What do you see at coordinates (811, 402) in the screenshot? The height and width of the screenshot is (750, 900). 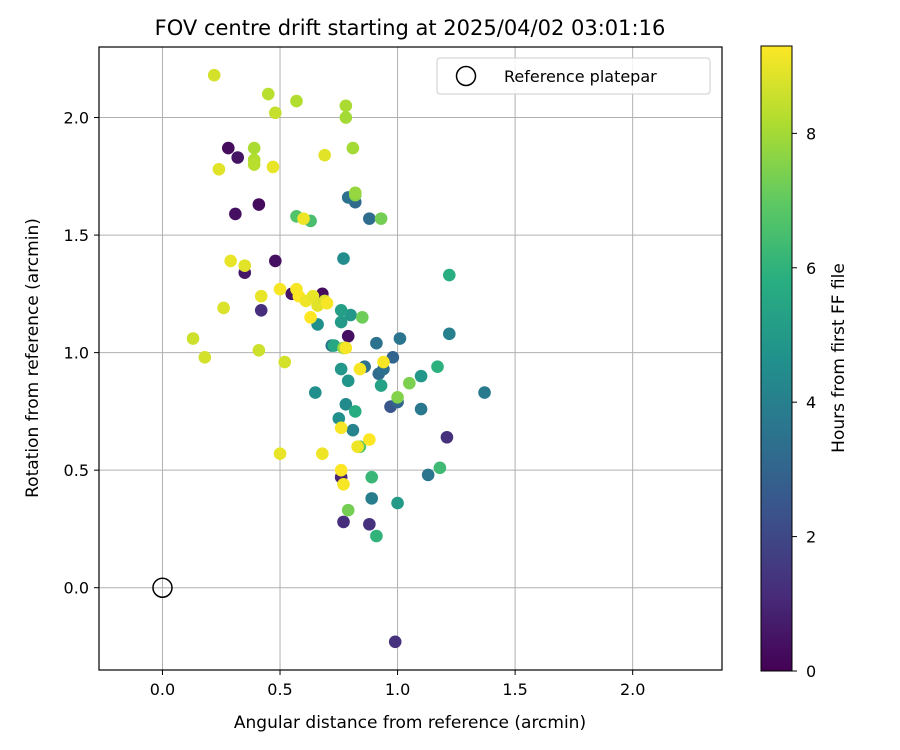 I see `colorbar-tick-label: 4` at bounding box center [811, 402].